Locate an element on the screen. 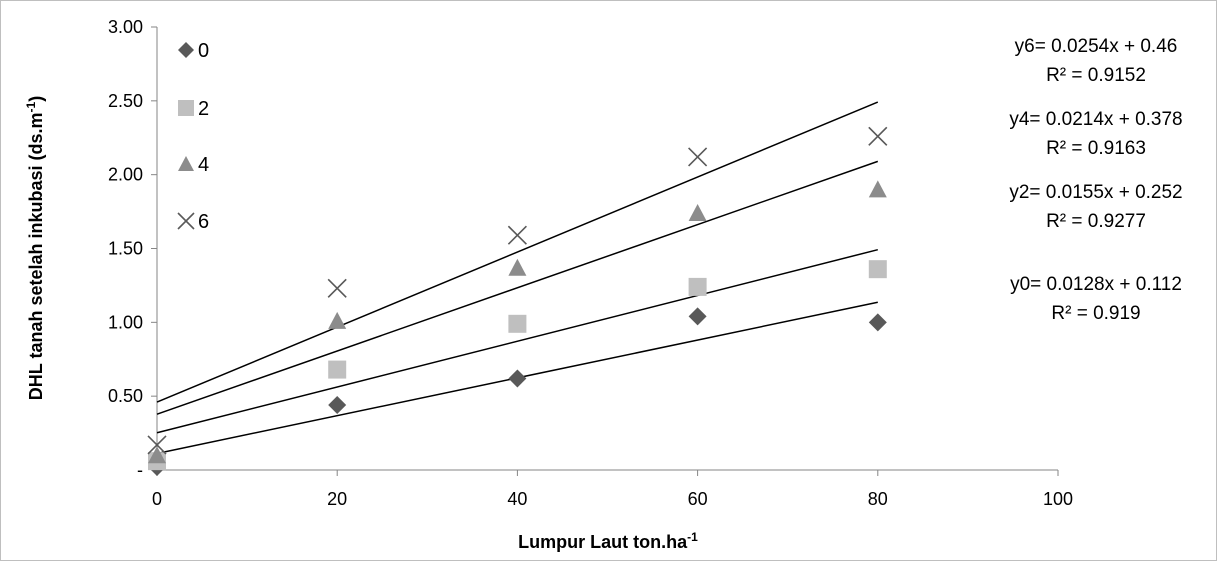 The height and width of the screenshot is (561, 1217). trend-equation-4: y4= 0.0214x + 0.378 is located at coordinates (1095, 119).